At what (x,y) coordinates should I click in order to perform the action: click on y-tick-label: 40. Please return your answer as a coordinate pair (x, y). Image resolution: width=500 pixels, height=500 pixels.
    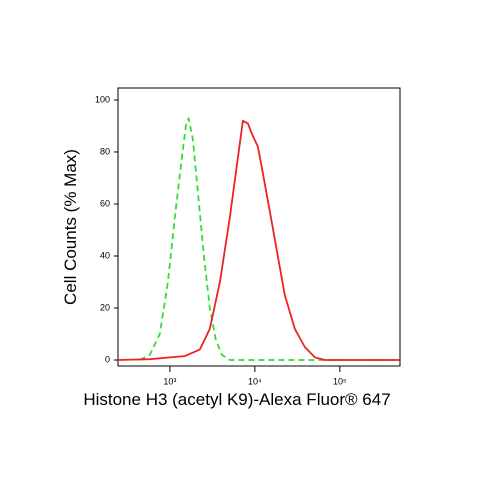
    Looking at the image, I should click on (105, 255).